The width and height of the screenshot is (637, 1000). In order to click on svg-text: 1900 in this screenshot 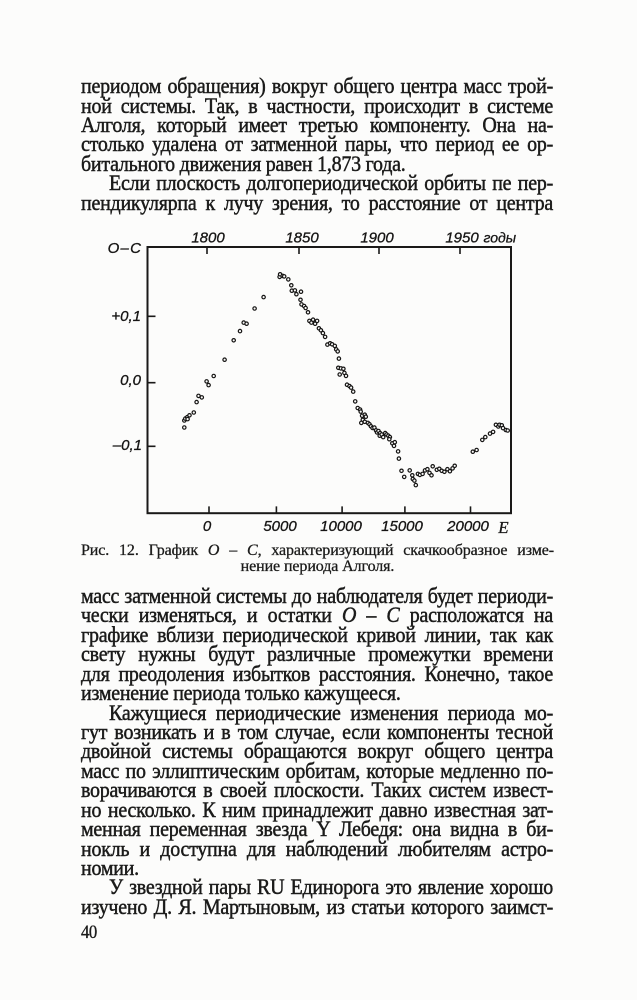, I will do `click(377, 238)`.